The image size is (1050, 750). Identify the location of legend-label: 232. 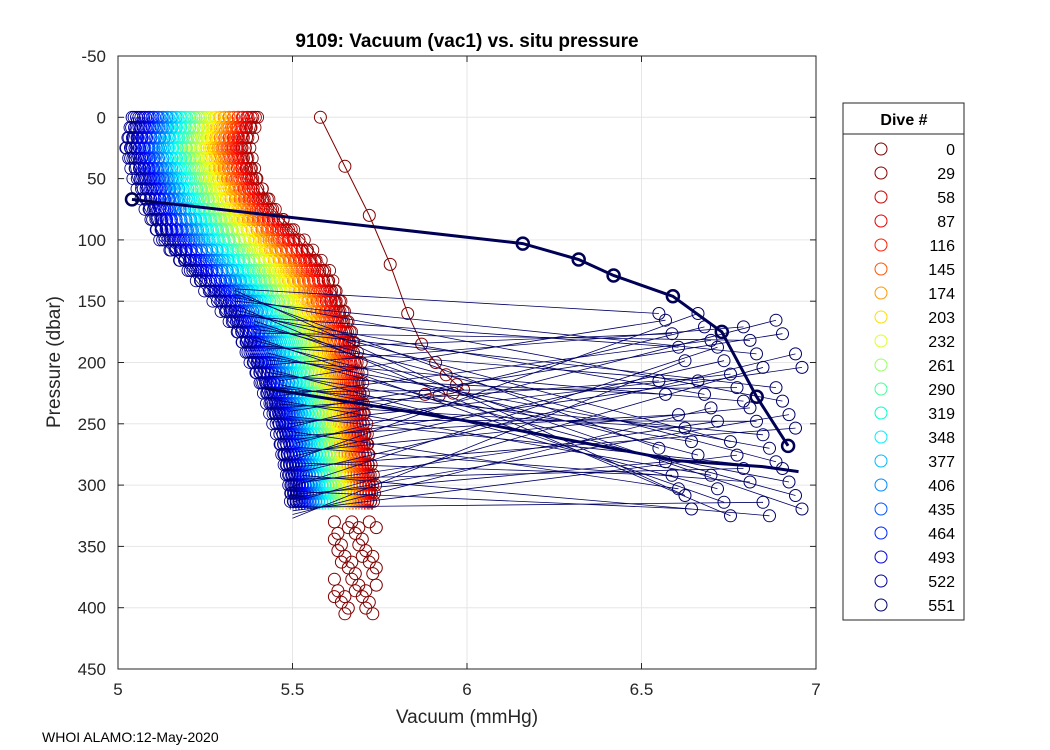
(941, 342).